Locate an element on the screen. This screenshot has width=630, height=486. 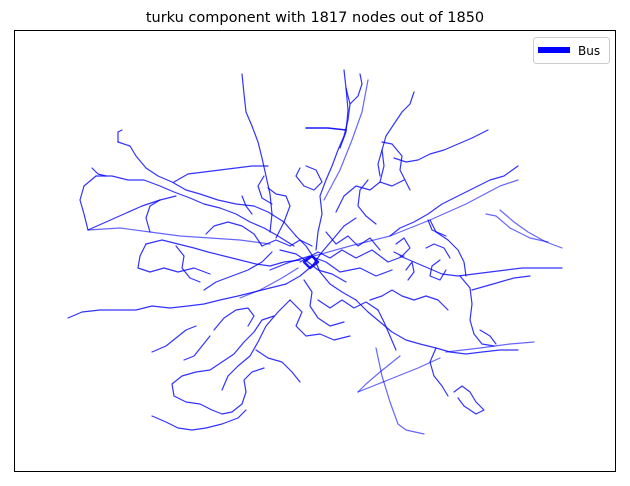
legend-swatch is located at coordinates (554, 50).